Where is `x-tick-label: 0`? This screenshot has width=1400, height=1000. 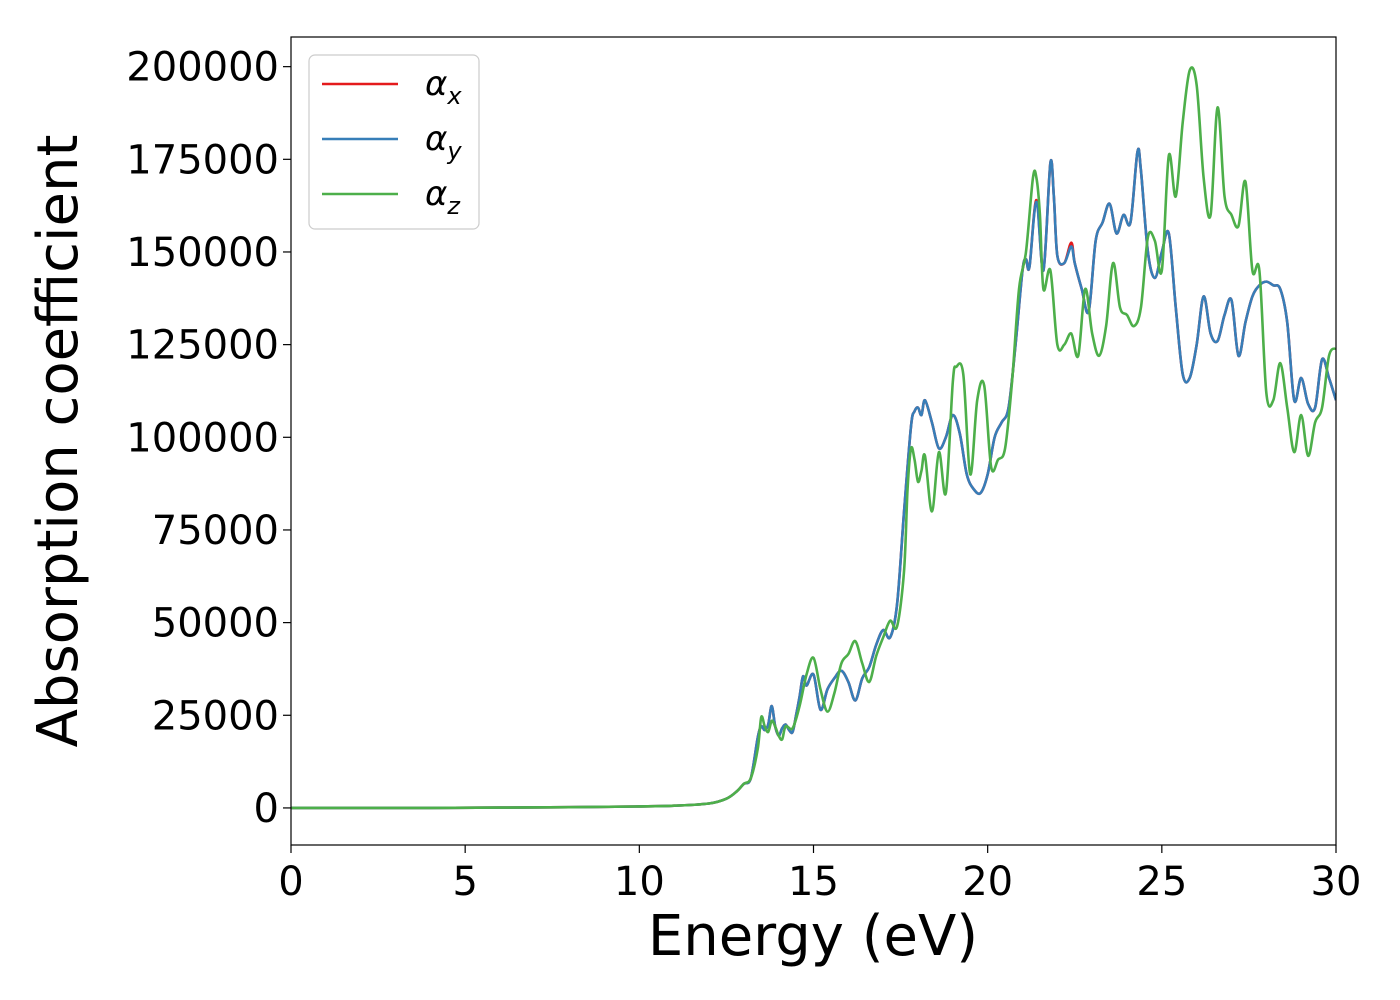
x-tick-label: 0 is located at coordinates (290, 882).